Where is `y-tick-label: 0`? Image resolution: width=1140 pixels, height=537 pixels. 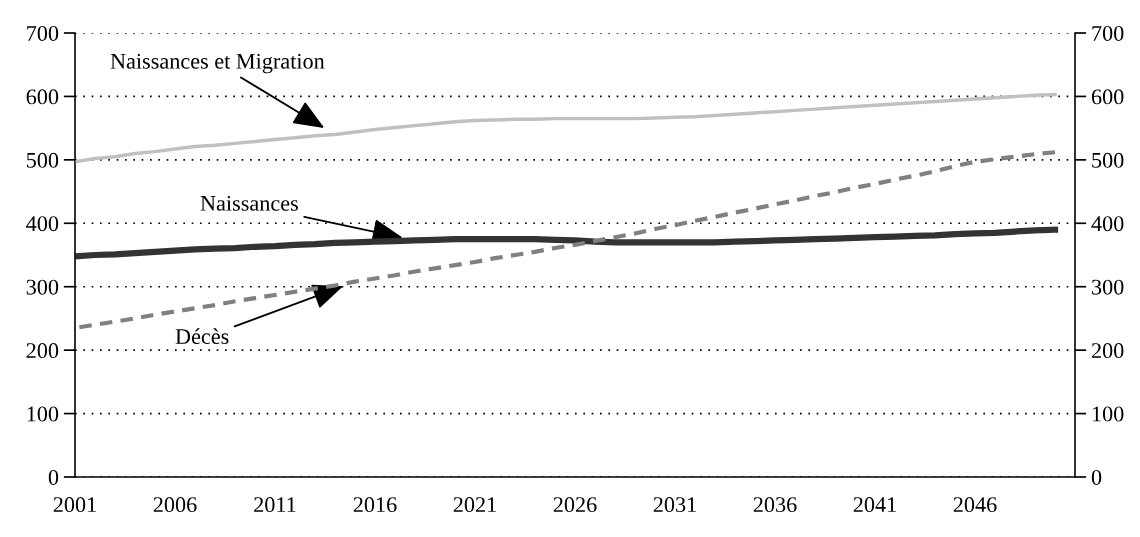
y-tick-label: 0 is located at coordinates (53, 477).